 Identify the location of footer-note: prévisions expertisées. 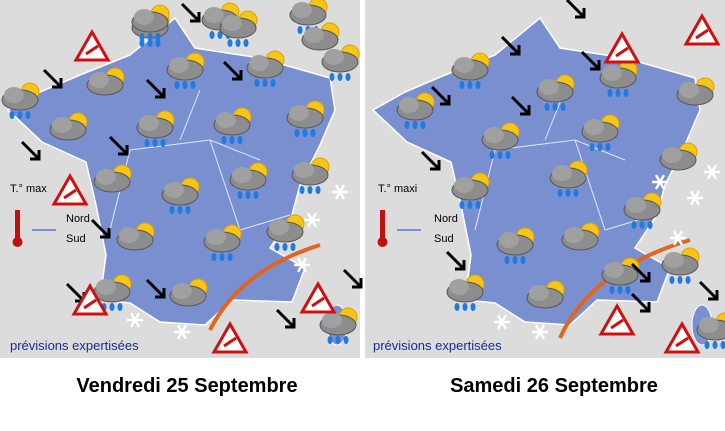
(437, 345).